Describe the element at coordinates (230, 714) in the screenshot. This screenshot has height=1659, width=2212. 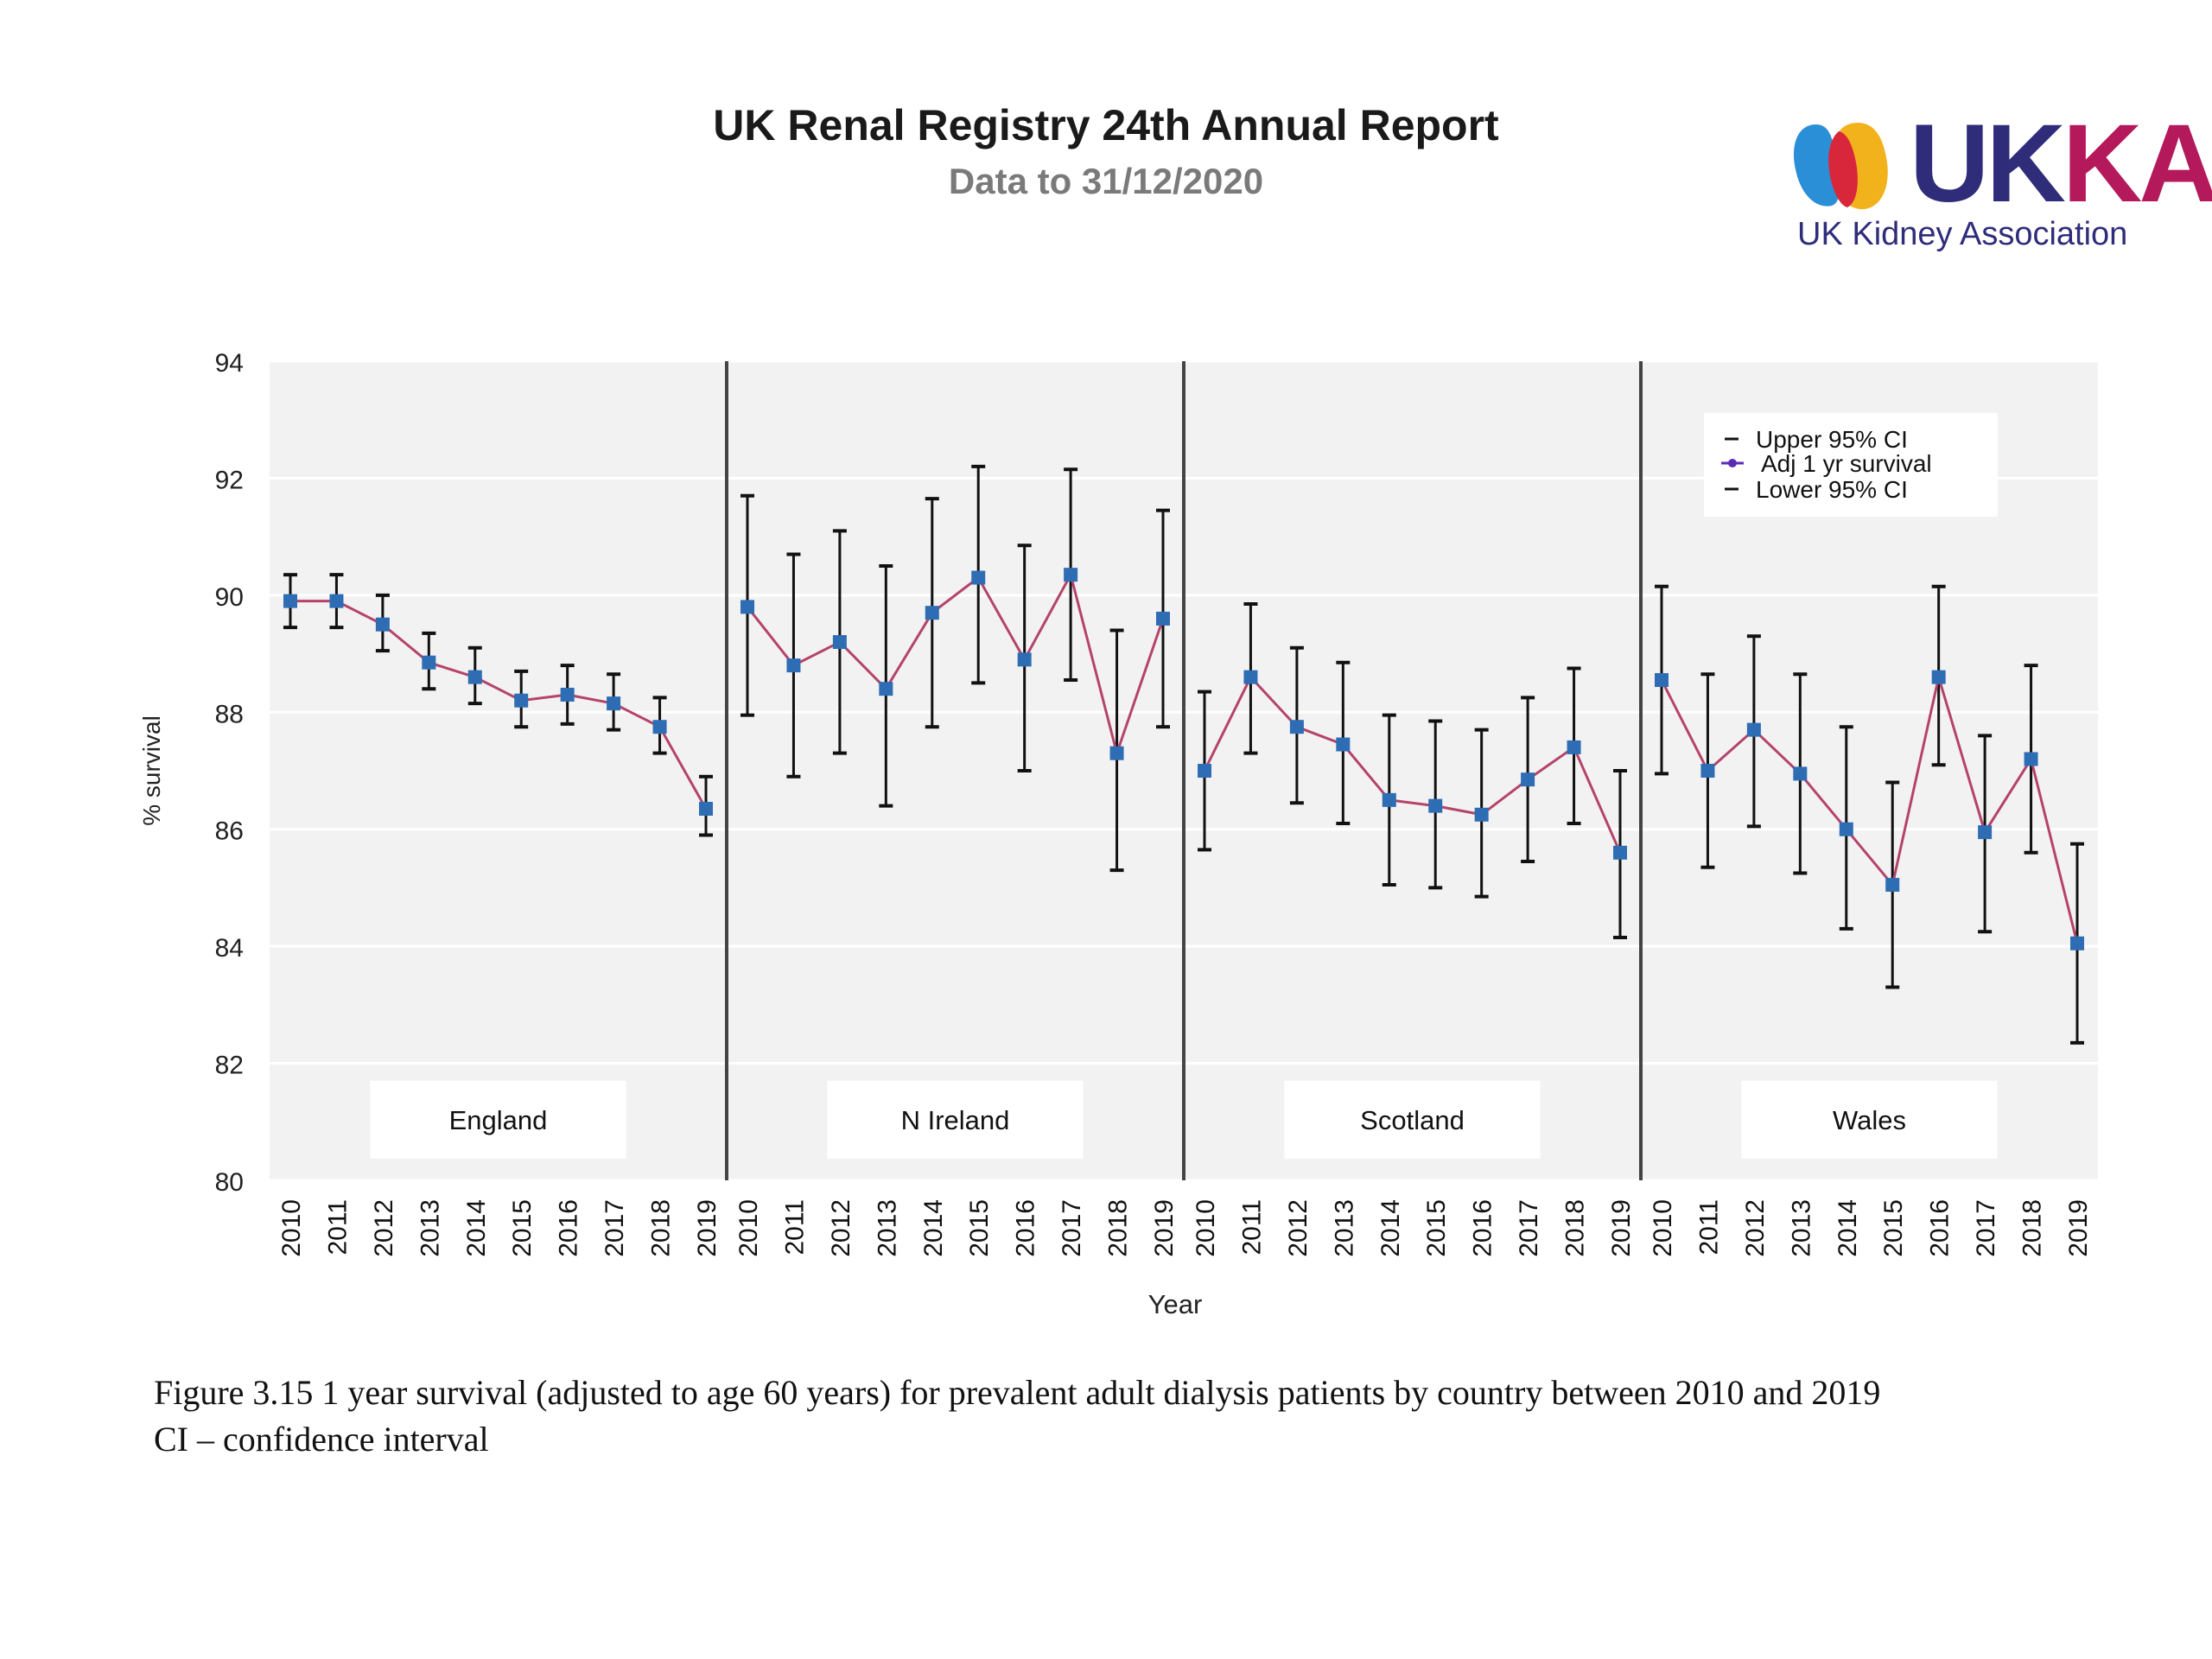
I see `y-tick-label: 88` at that location.